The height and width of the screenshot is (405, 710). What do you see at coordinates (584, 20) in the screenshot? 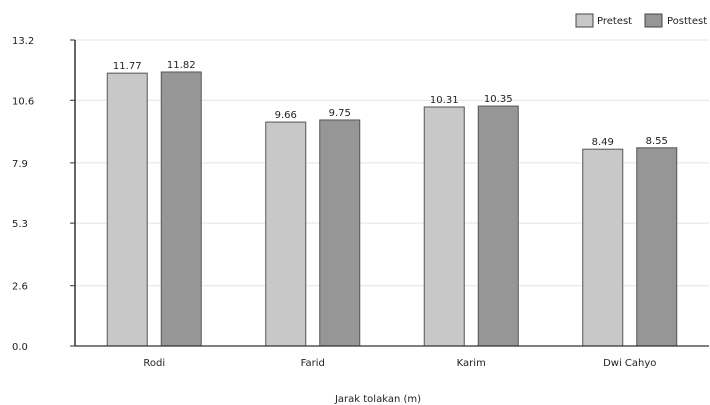
I see `legend-swatch-pretest` at bounding box center [584, 20].